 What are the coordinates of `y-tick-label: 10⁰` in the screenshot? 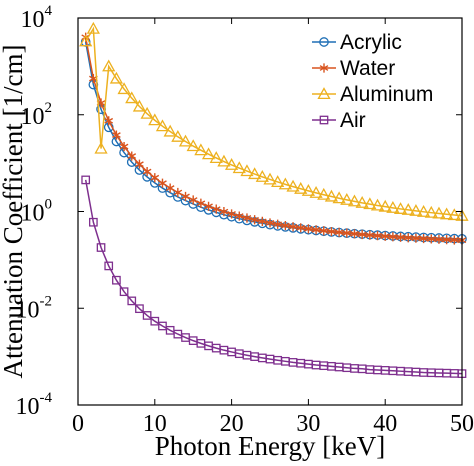 It's located at (37, 212).